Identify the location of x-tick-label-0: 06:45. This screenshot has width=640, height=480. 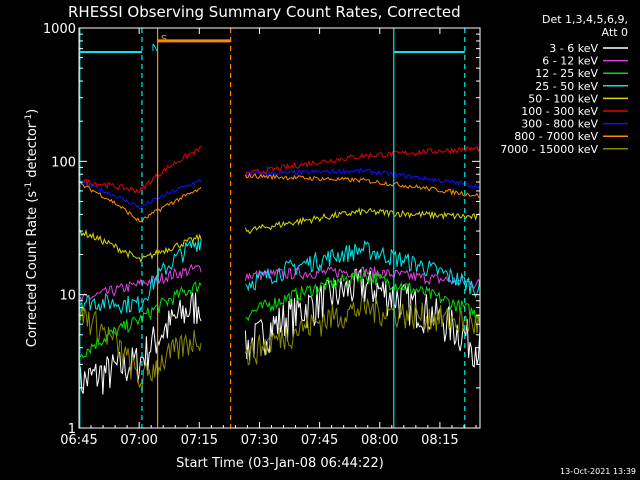
(78, 440).